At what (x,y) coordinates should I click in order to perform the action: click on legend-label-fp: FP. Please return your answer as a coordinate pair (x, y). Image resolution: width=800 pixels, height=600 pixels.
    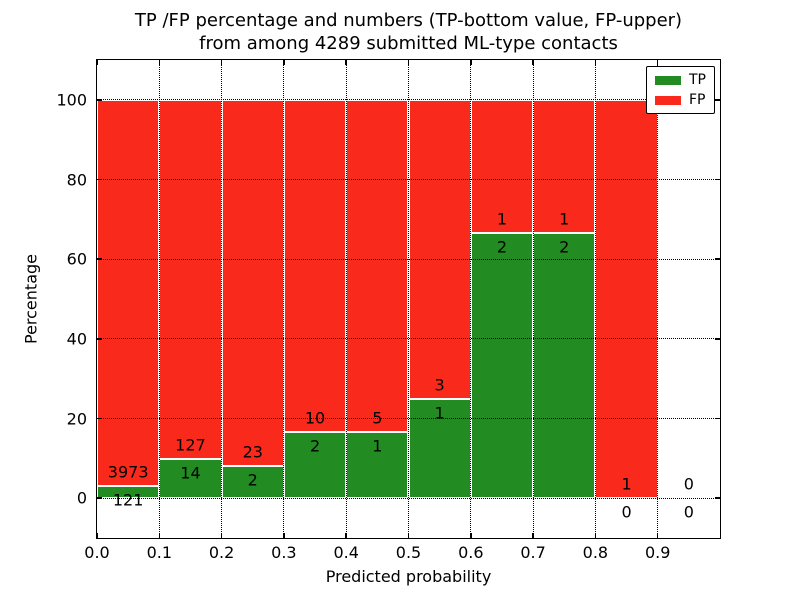
    Looking at the image, I should click on (697, 100).